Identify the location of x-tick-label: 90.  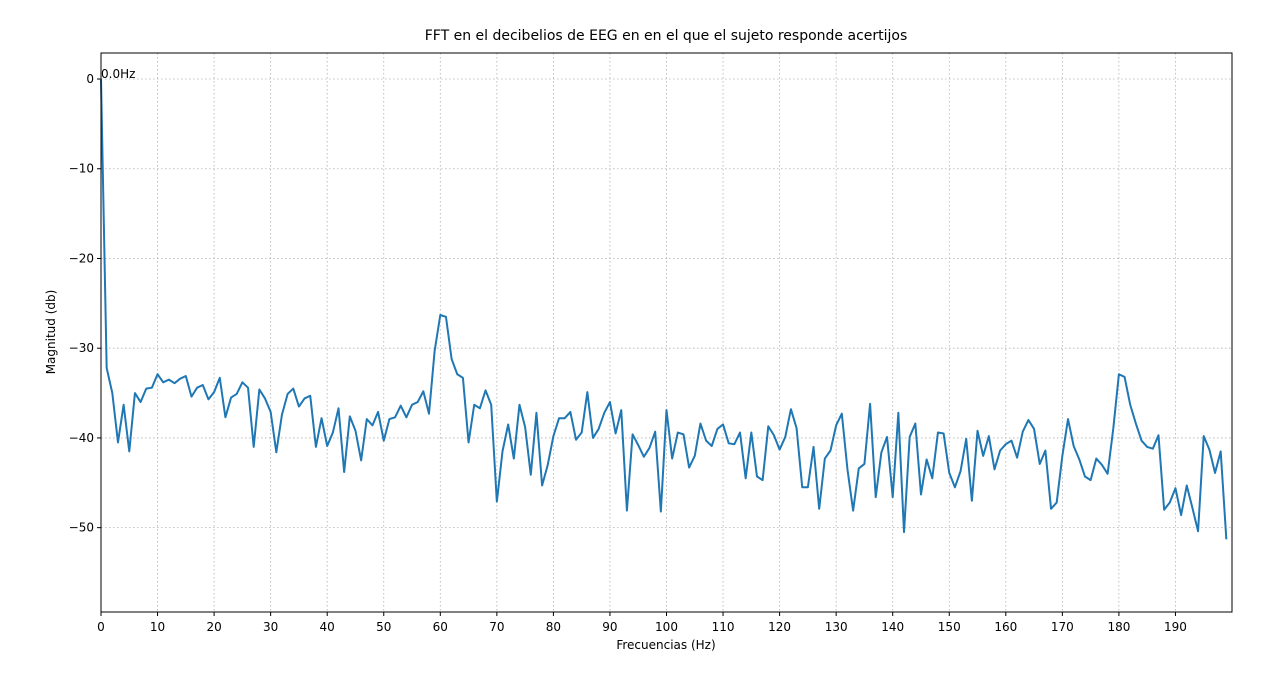
(609, 627).